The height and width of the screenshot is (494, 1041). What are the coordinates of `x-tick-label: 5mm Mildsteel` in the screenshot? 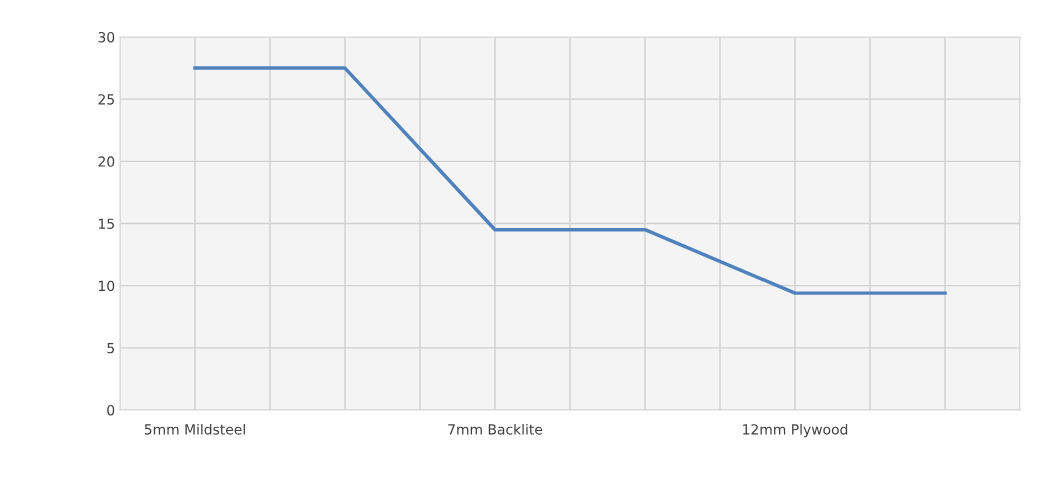 It's located at (194, 429).